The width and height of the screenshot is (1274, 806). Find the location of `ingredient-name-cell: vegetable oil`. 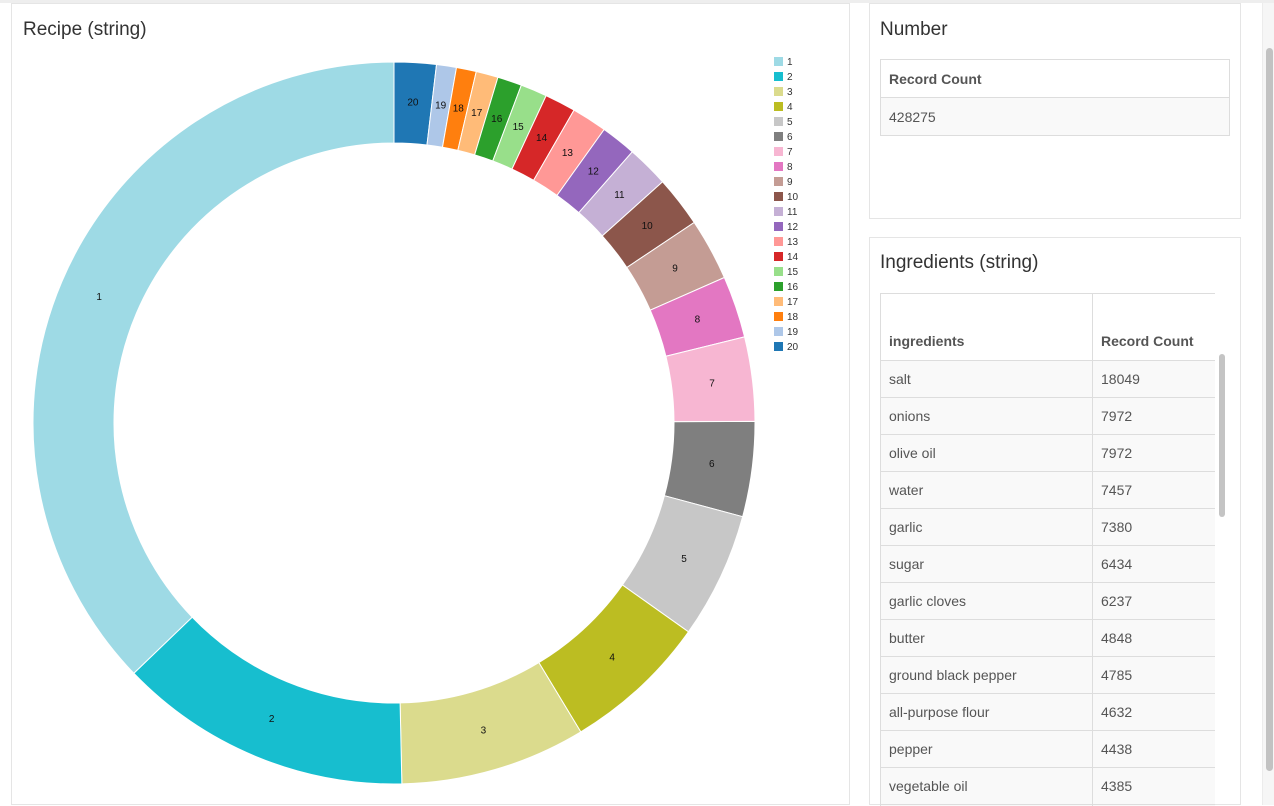

ingredient-name-cell: vegetable oil is located at coordinates (987, 786).